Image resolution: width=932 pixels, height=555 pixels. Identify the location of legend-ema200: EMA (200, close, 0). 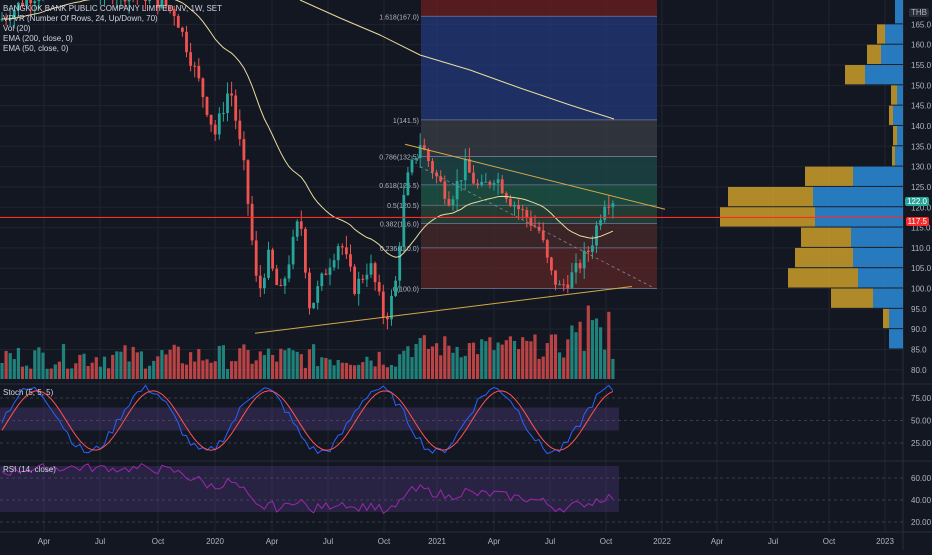
(38, 38).